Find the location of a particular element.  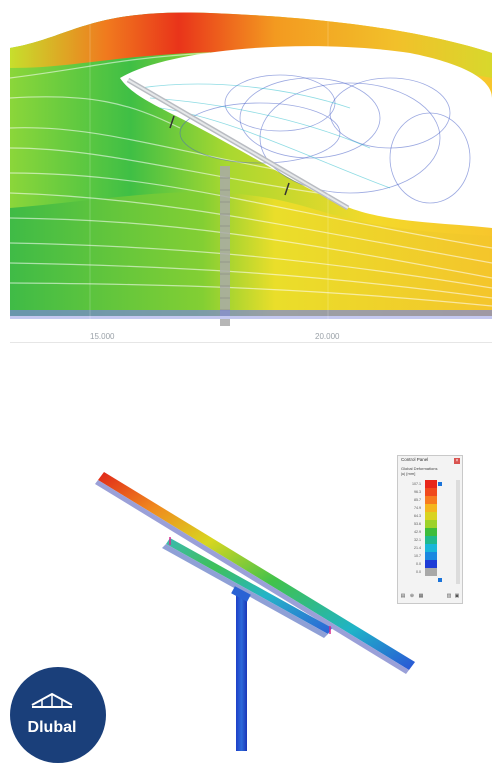

legend-row: 85.7 is located at coordinates (429, 500).